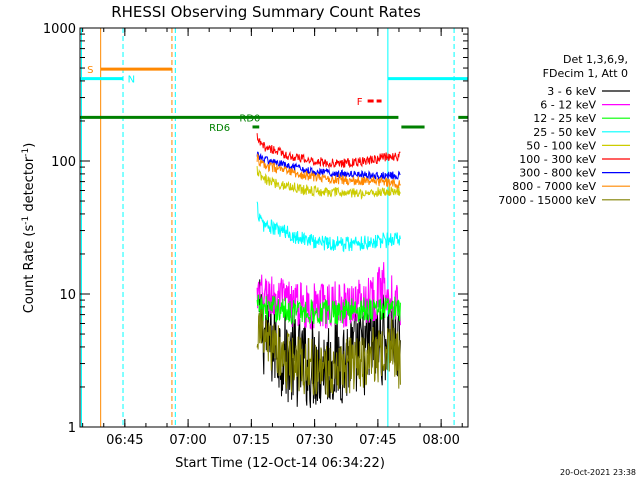 This screenshot has width=640, height=480. What do you see at coordinates (26, 152) in the screenshot?
I see `y-axis-label-sup2: -1` at bounding box center [26, 152].